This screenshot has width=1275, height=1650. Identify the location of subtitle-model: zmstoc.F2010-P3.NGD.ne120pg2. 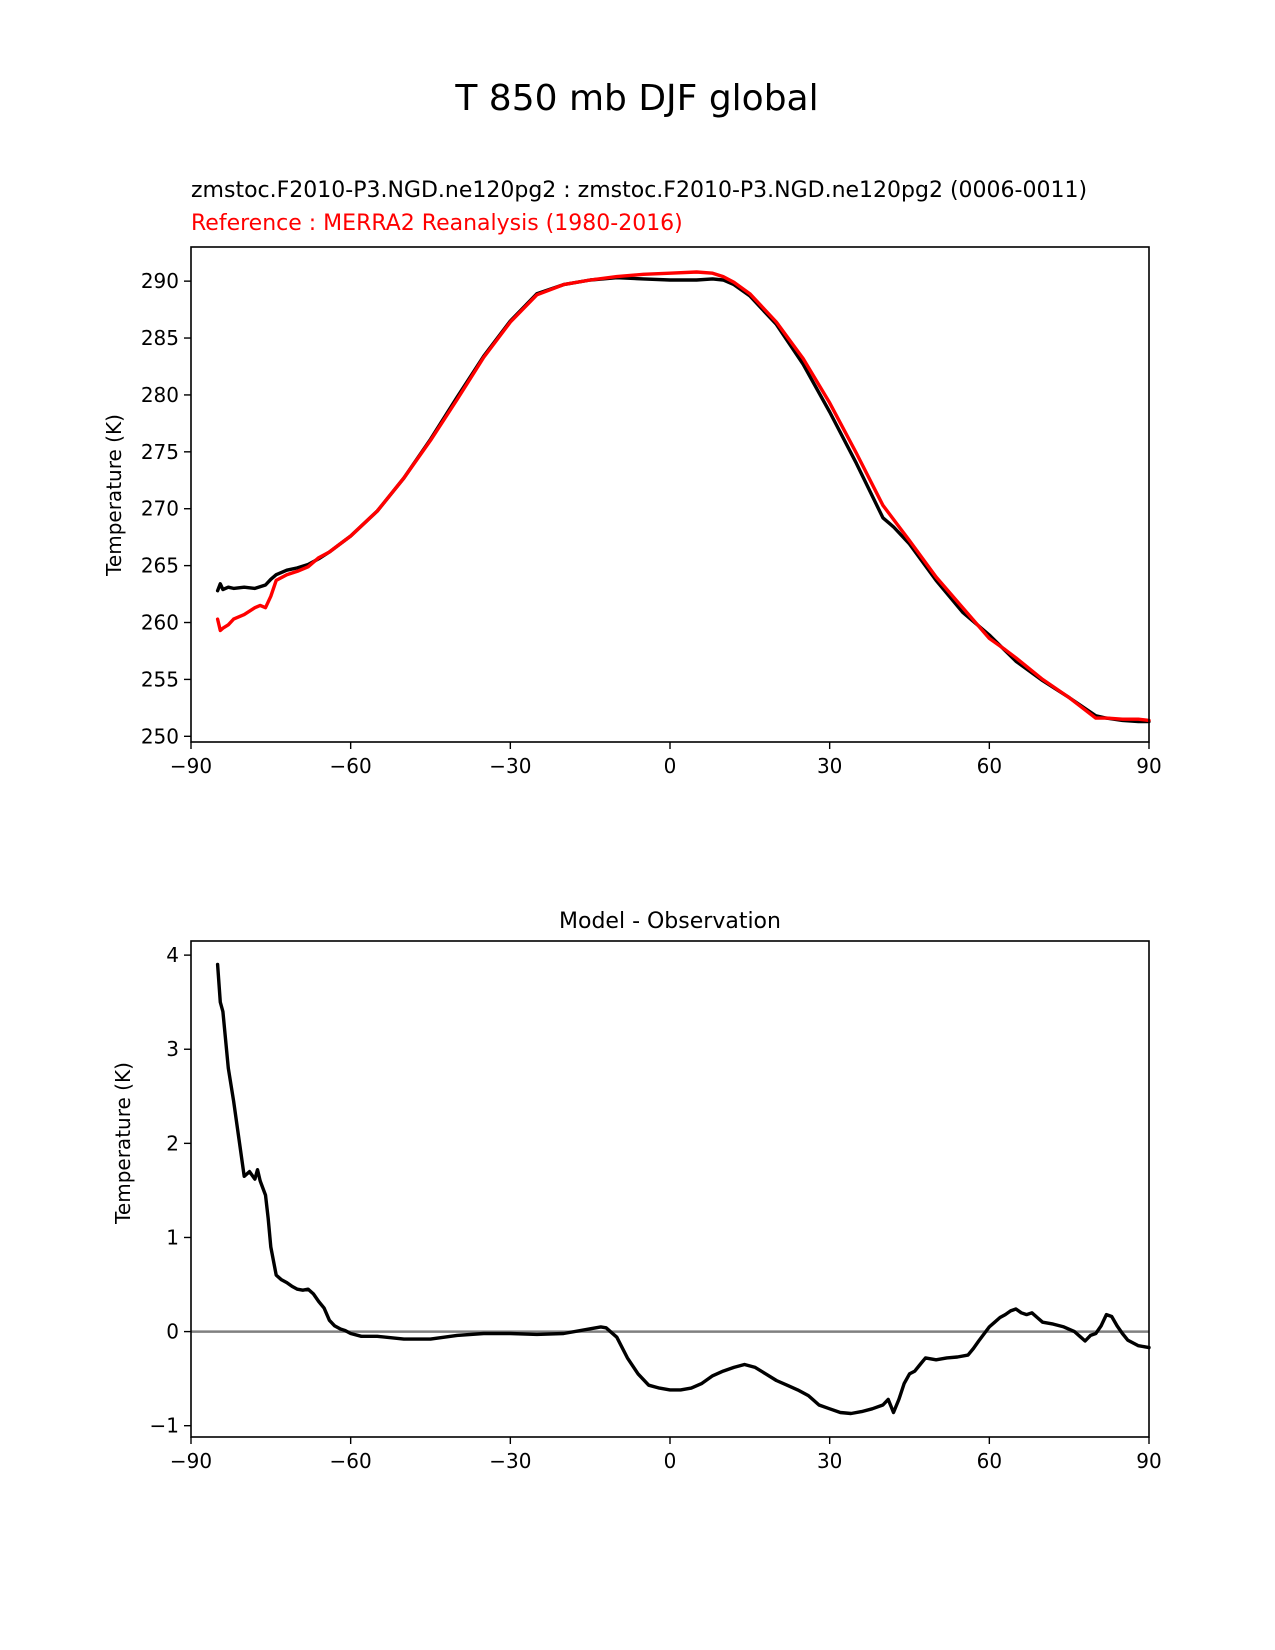
(639, 190).